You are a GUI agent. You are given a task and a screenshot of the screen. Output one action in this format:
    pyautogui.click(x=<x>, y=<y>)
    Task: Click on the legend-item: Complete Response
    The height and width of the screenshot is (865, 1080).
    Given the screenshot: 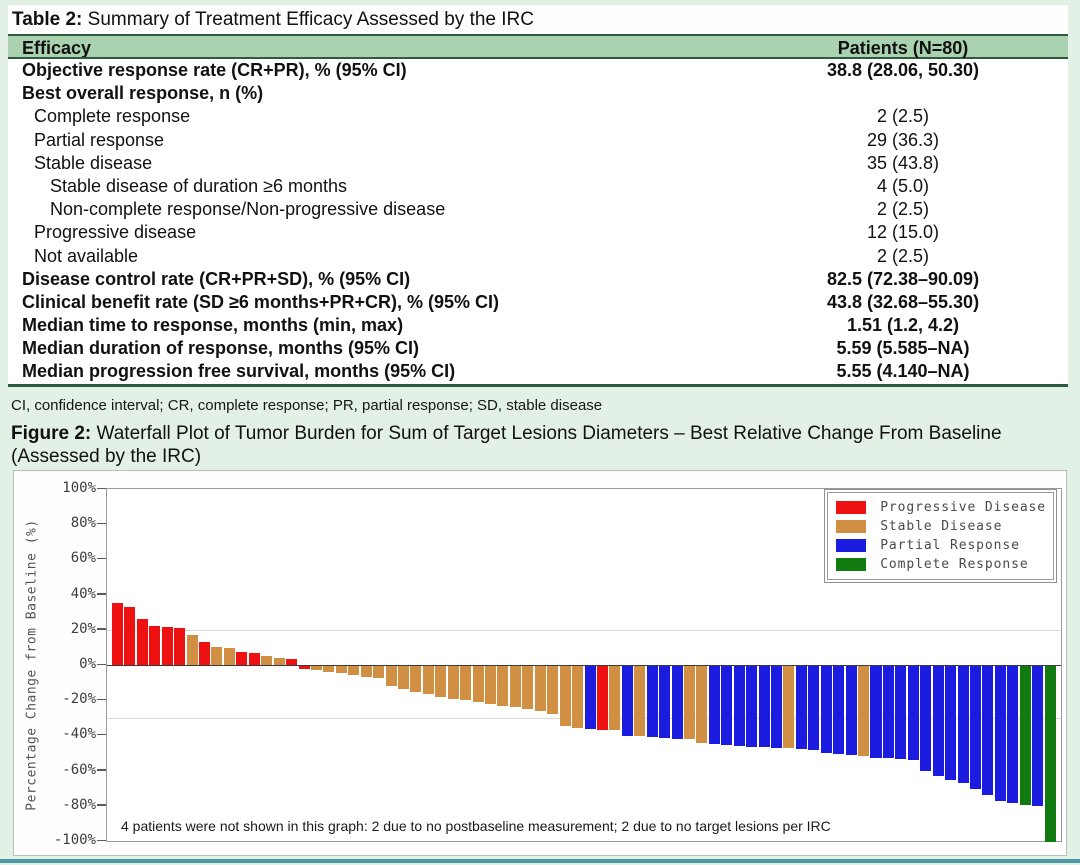 What is the action you would take?
    pyautogui.click(x=941, y=564)
    